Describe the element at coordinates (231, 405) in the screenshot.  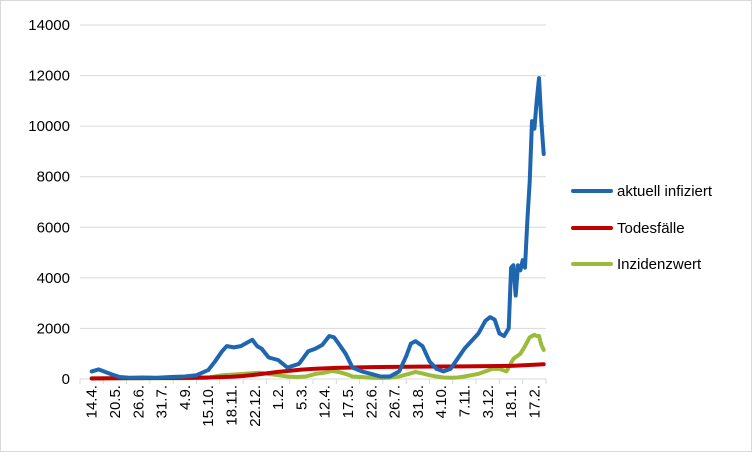
I see `x-tick-label: 18.11.` at that location.